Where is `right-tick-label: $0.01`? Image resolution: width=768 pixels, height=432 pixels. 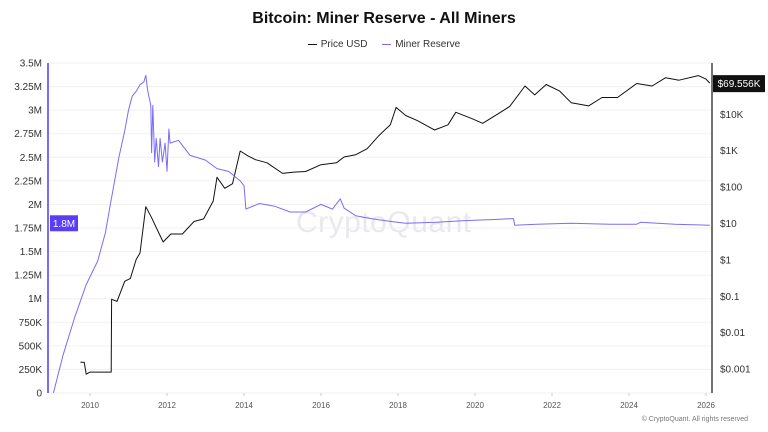 right-tick-label: $0.01 is located at coordinates (732, 333).